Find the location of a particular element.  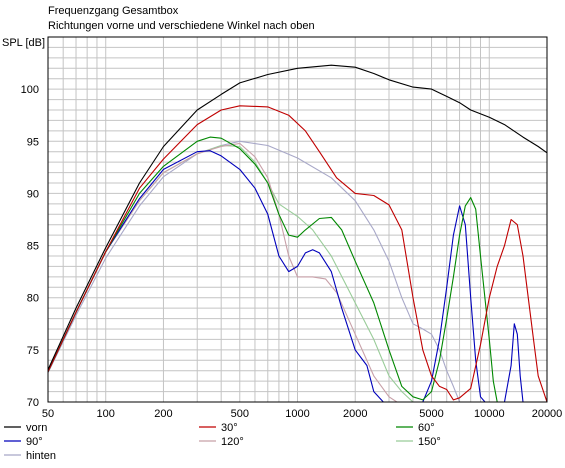

y-tick-label: 80 is located at coordinates (33, 299).